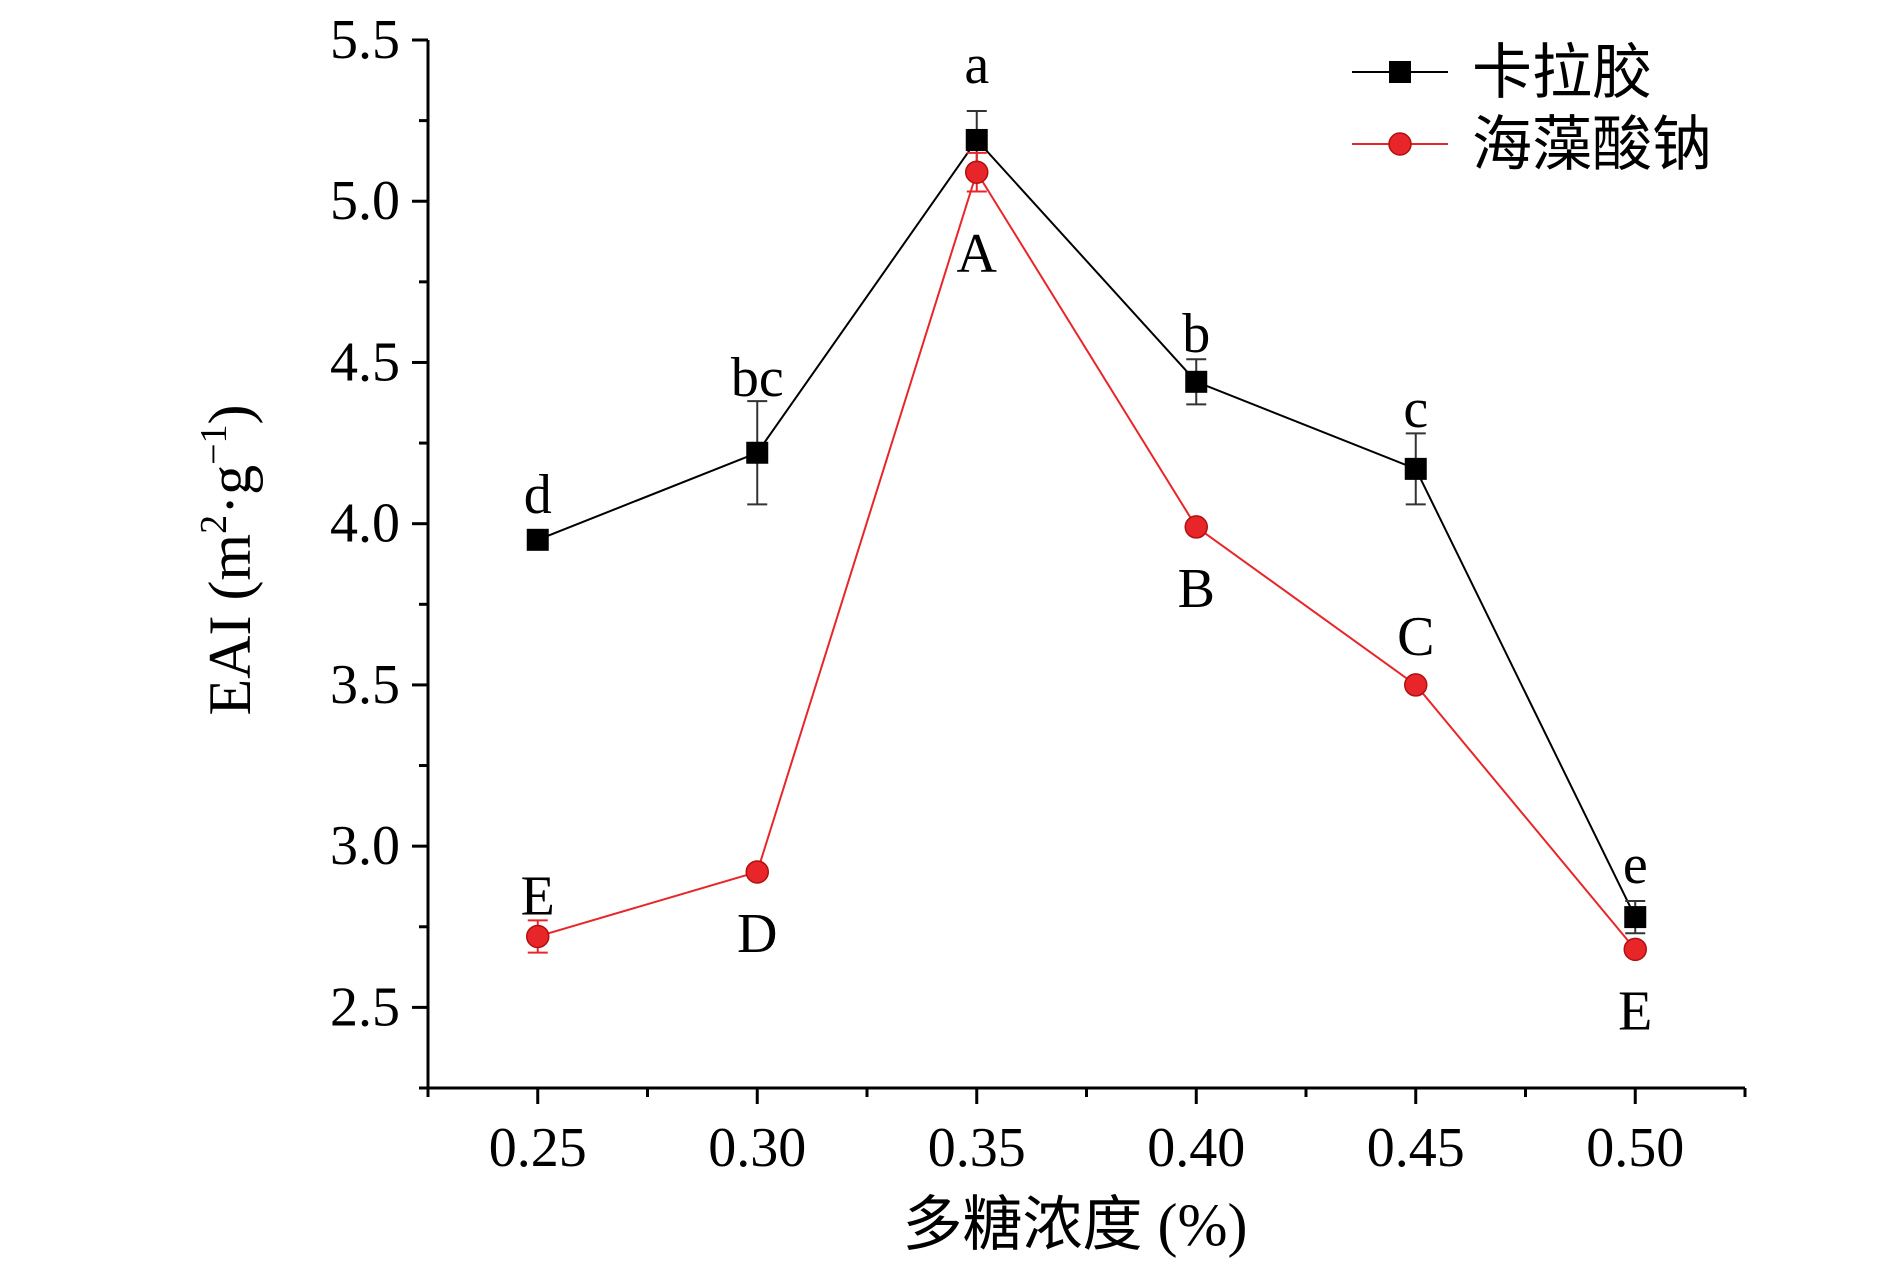 This screenshot has width=1890, height=1266. Describe the element at coordinates (365, 362) in the screenshot. I see `y-tick-label: 4.5` at that location.